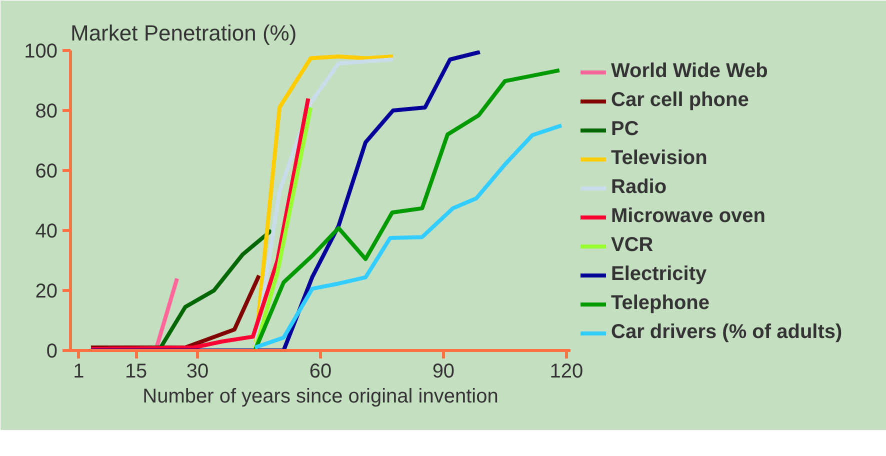 The width and height of the screenshot is (886, 456). What do you see at coordinates (197, 371) in the screenshot?
I see `x-tick-label: 30` at bounding box center [197, 371].